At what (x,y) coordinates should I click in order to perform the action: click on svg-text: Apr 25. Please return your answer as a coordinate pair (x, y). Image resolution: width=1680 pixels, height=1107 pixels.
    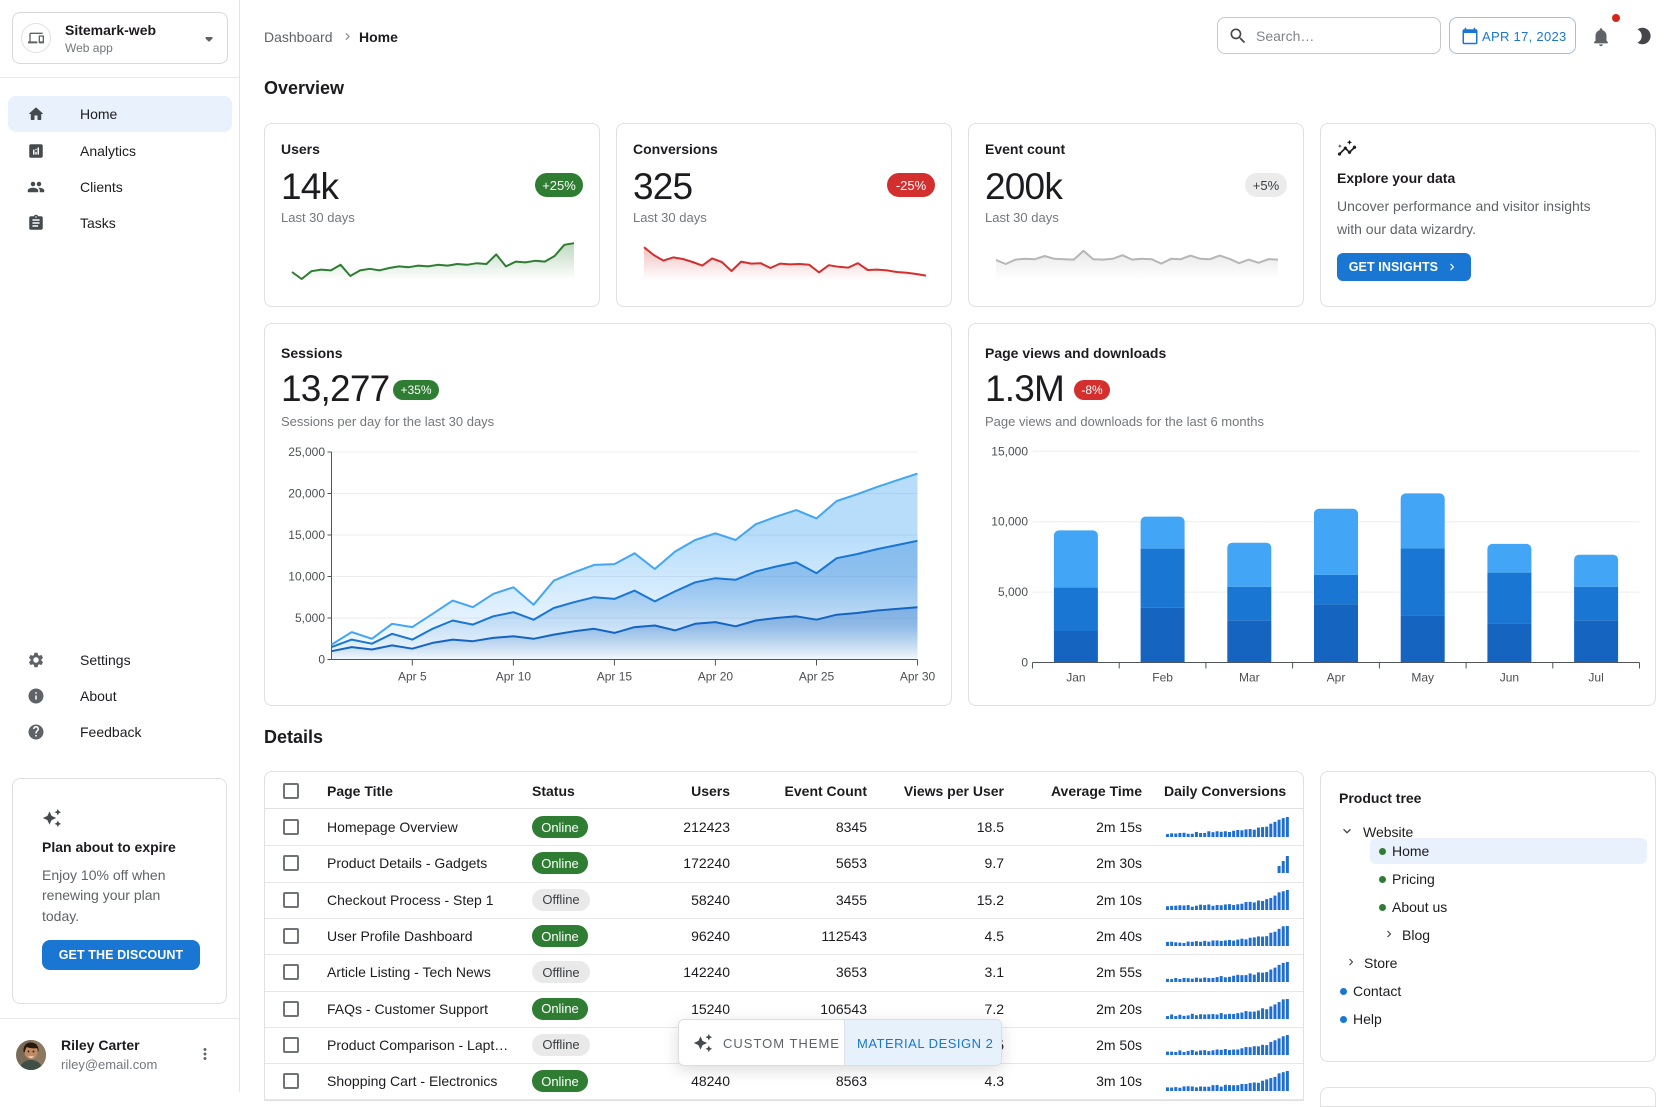
    Looking at the image, I should click on (817, 677).